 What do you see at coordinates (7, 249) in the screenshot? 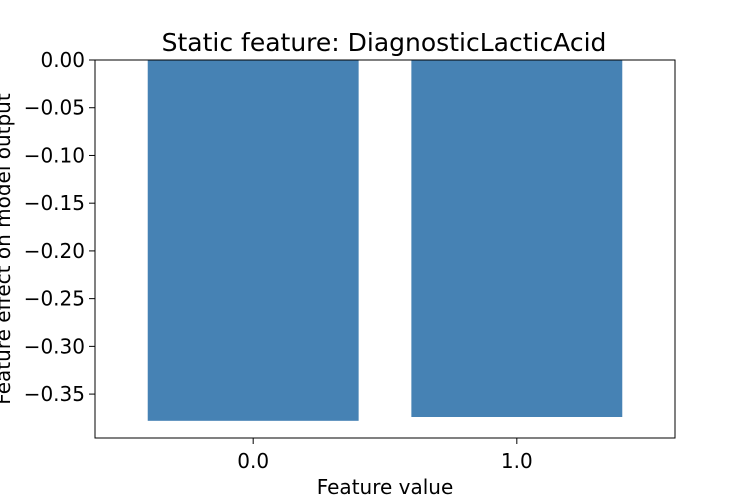
I see `y-axis-label: Feature effect on model output` at bounding box center [7, 249].